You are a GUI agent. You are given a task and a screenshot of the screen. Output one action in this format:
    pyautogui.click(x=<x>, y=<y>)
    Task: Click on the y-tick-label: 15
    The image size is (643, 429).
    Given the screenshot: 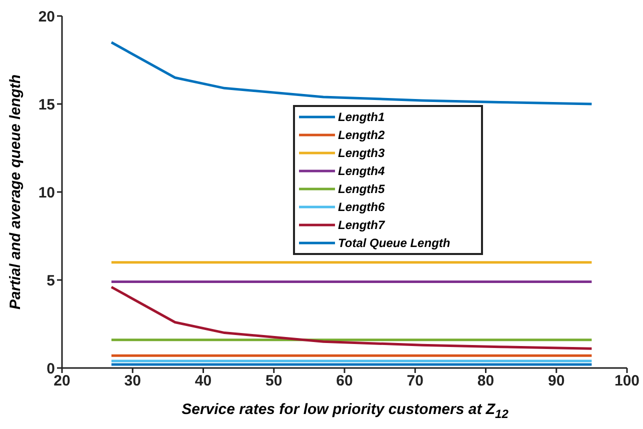 What is the action you would take?
    pyautogui.click(x=46, y=105)
    